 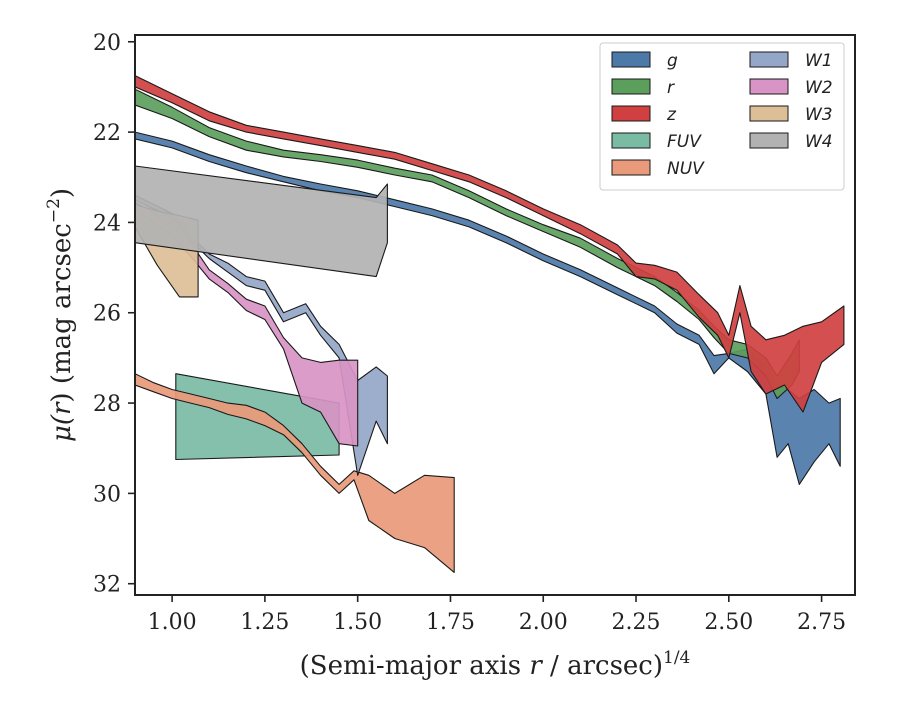 I want to click on legend-label-z: z, so click(x=671, y=115).